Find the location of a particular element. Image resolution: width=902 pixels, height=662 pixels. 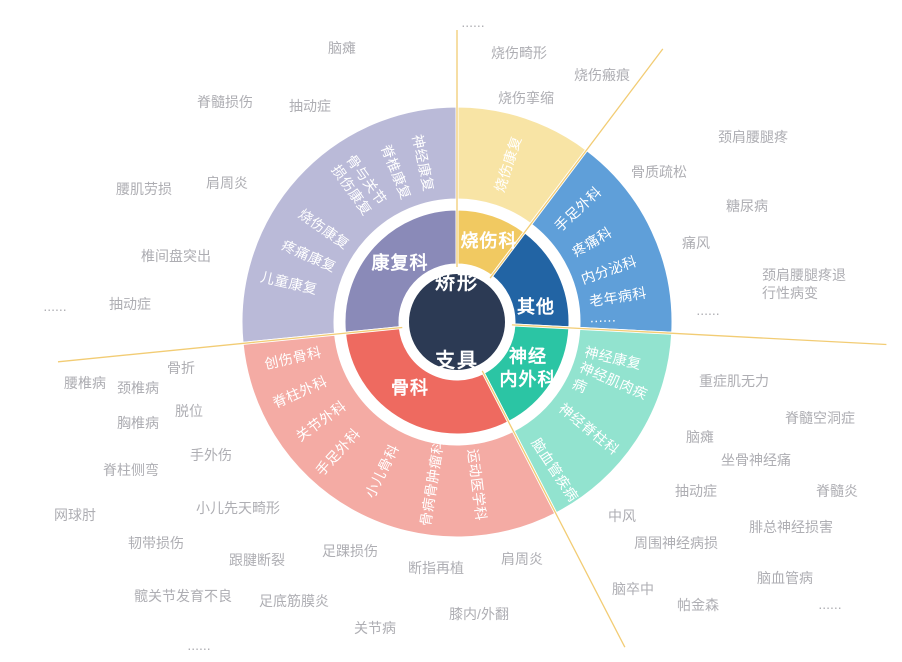

related-label: 跟腱断裂 is located at coordinates (257, 559).